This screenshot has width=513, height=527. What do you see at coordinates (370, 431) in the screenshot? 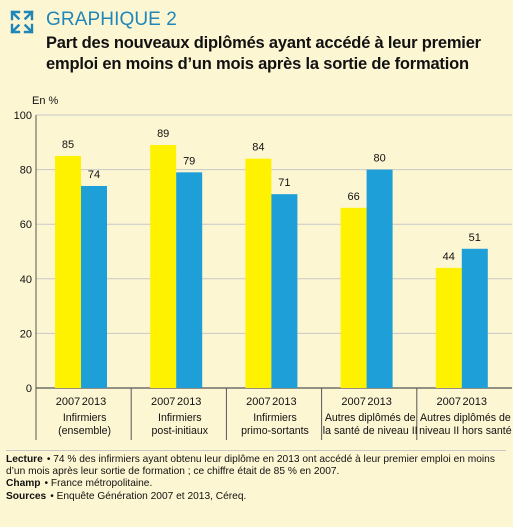
I see `category-label-line: la santé de niveau II` at bounding box center [370, 431].